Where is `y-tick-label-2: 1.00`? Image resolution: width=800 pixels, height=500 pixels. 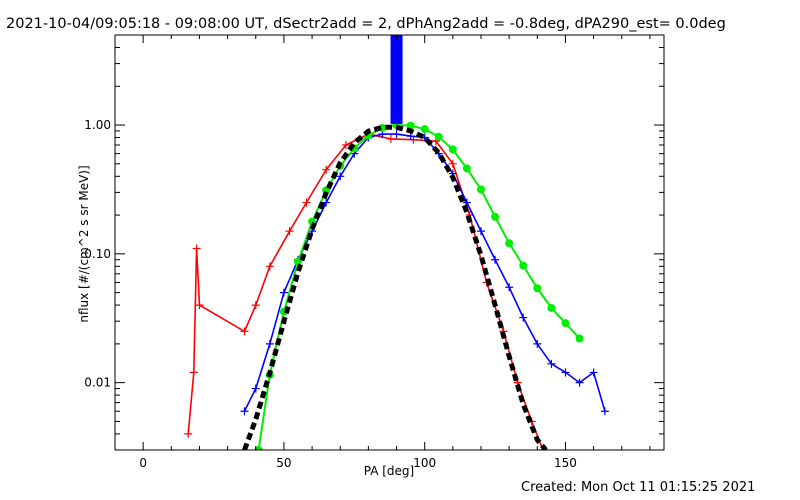 y-tick-label-2: 1.00 is located at coordinates (97, 125).